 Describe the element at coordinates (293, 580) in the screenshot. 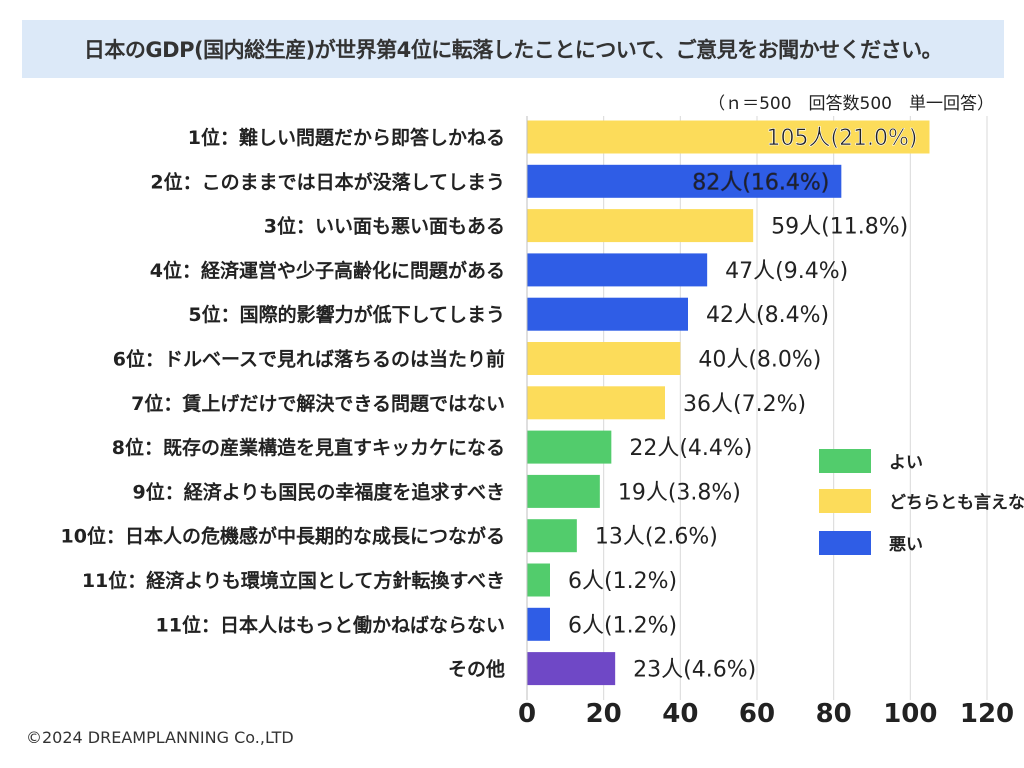

I see `category-label: 11位：経済よりも環境立国として方針転換すべき` at that location.